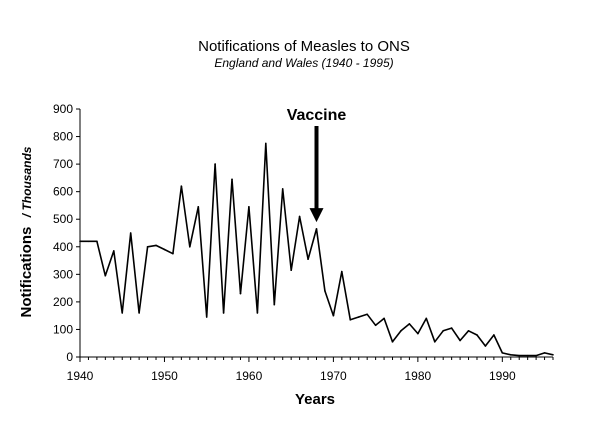  Describe the element at coordinates (63, 247) in the screenshot. I see `y-tick-label: 400` at that location.